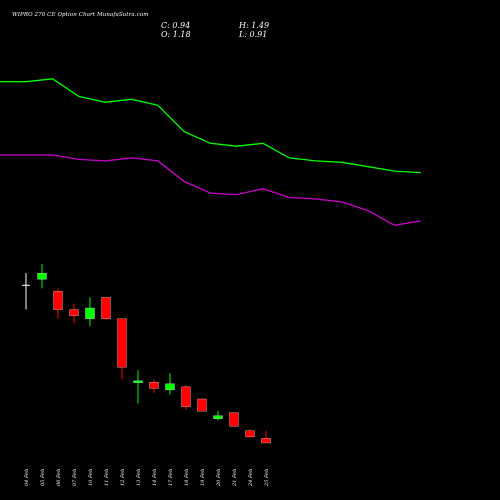  Describe the element at coordinates (176, 34) in the screenshot. I see `open-label: O: 1.18` at that location.